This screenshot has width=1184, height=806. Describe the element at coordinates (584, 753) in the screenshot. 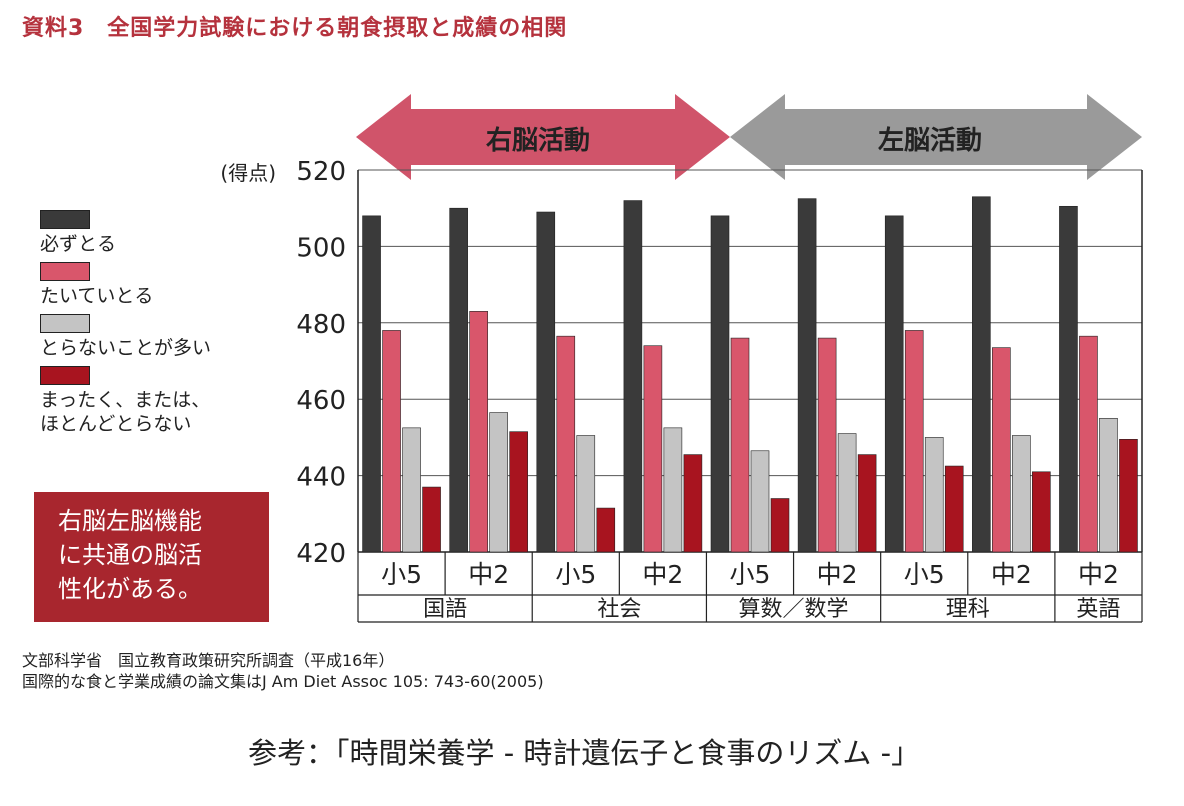

I see `reference-text: 参考：「時間栄養学 - 時計遺伝子と食事のリズム -」` at that location.